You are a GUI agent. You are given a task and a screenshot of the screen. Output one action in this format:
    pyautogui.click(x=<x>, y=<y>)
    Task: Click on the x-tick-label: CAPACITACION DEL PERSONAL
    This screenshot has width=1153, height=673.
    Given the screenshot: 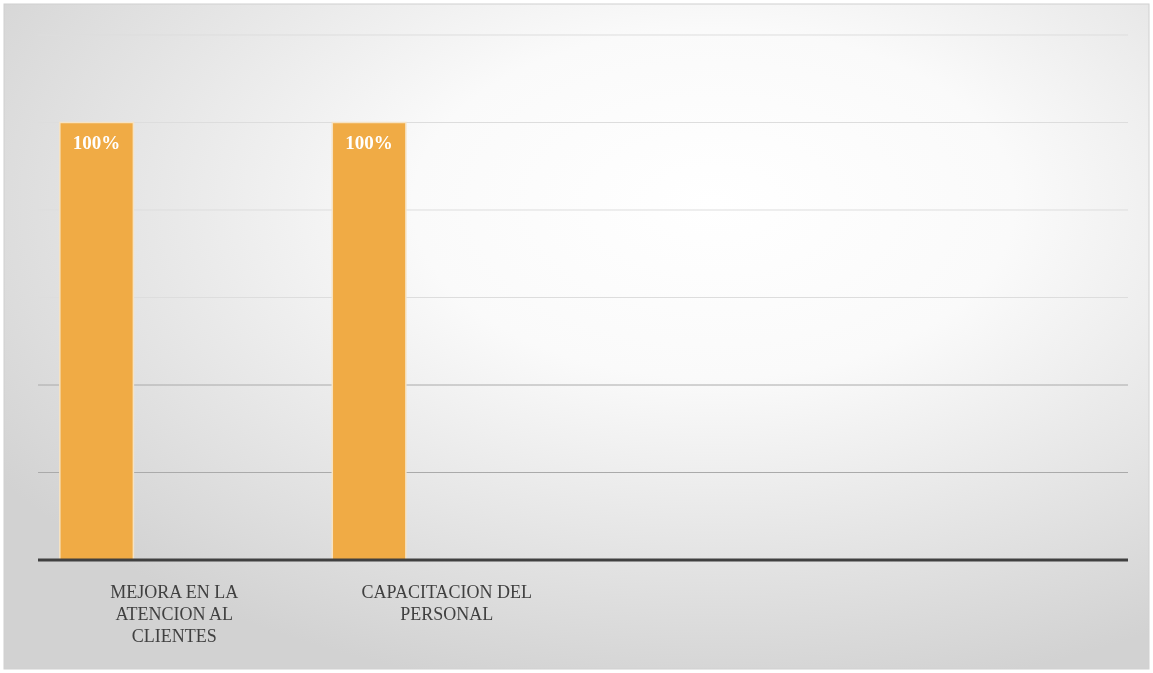 What is the action you would take?
    pyautogui.click(x=446, y=603)
    